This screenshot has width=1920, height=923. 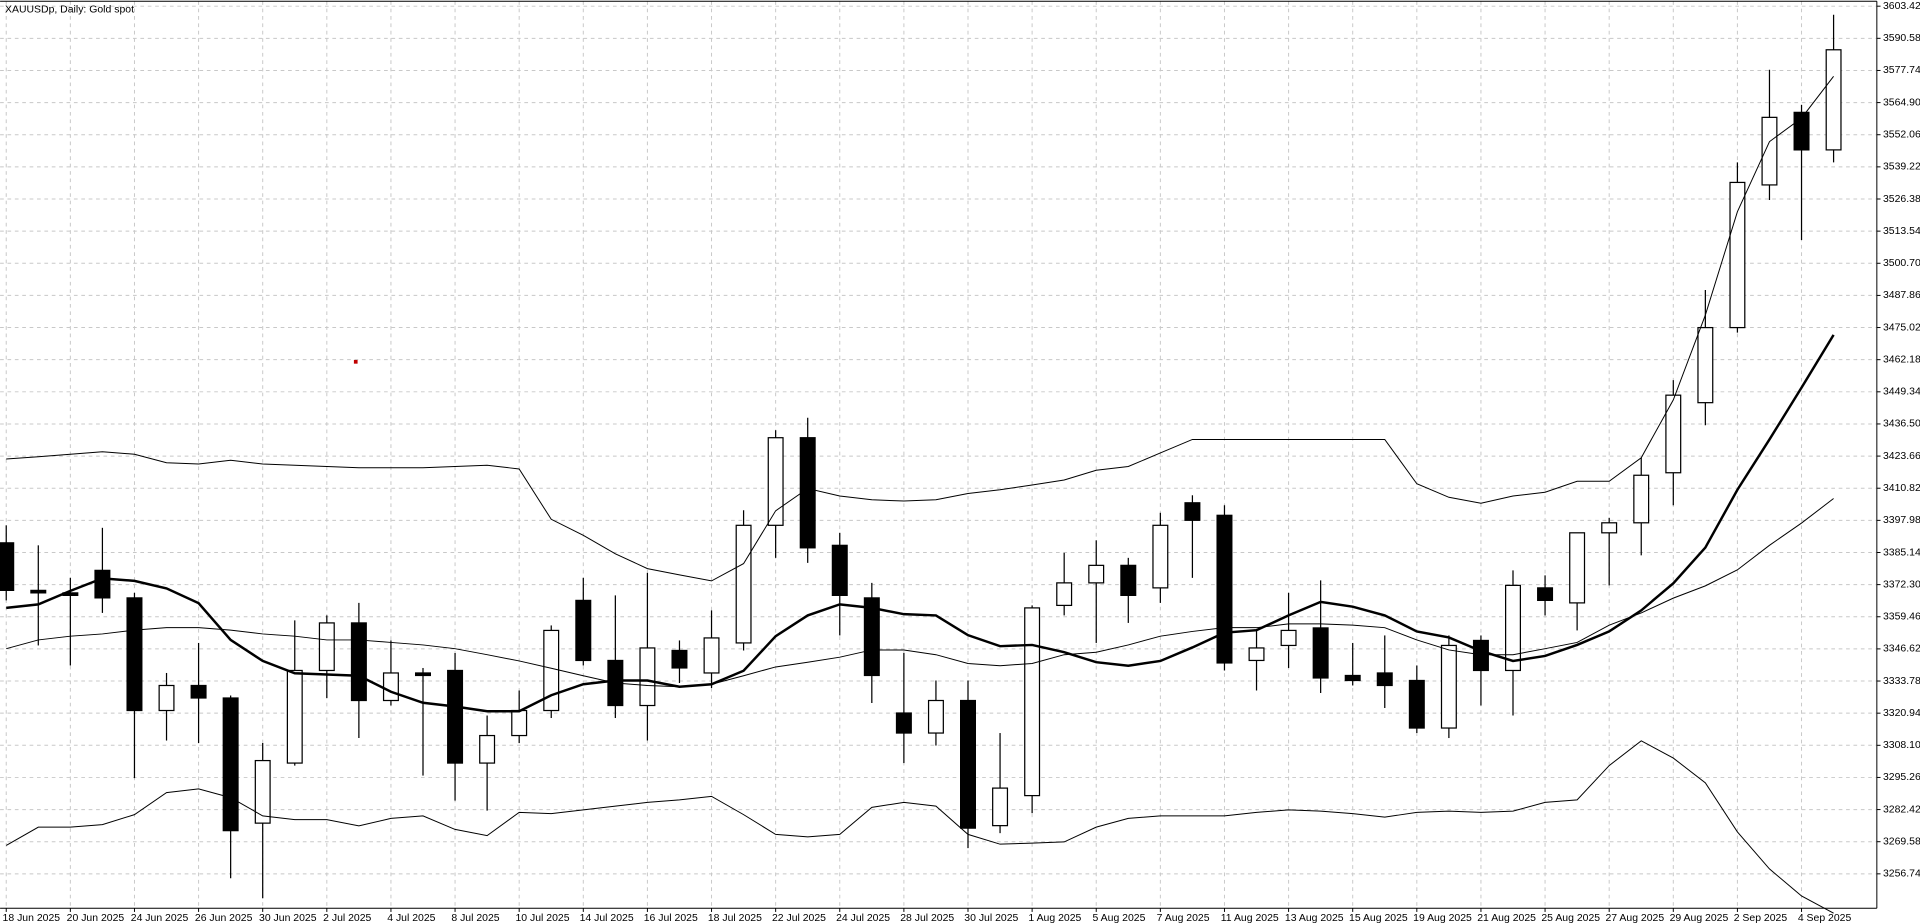 I want to click on x-tick-label: 8 Jul 2025, so click(x=475, y=918).